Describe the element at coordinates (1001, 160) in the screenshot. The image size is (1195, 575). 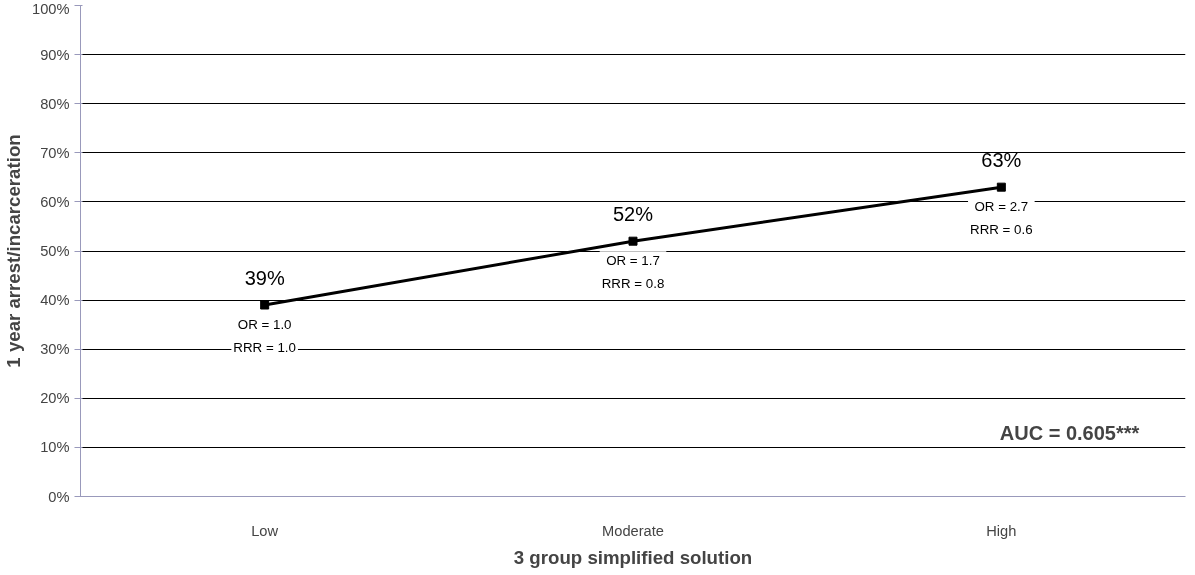
I see `data-label: 63%` at that location.